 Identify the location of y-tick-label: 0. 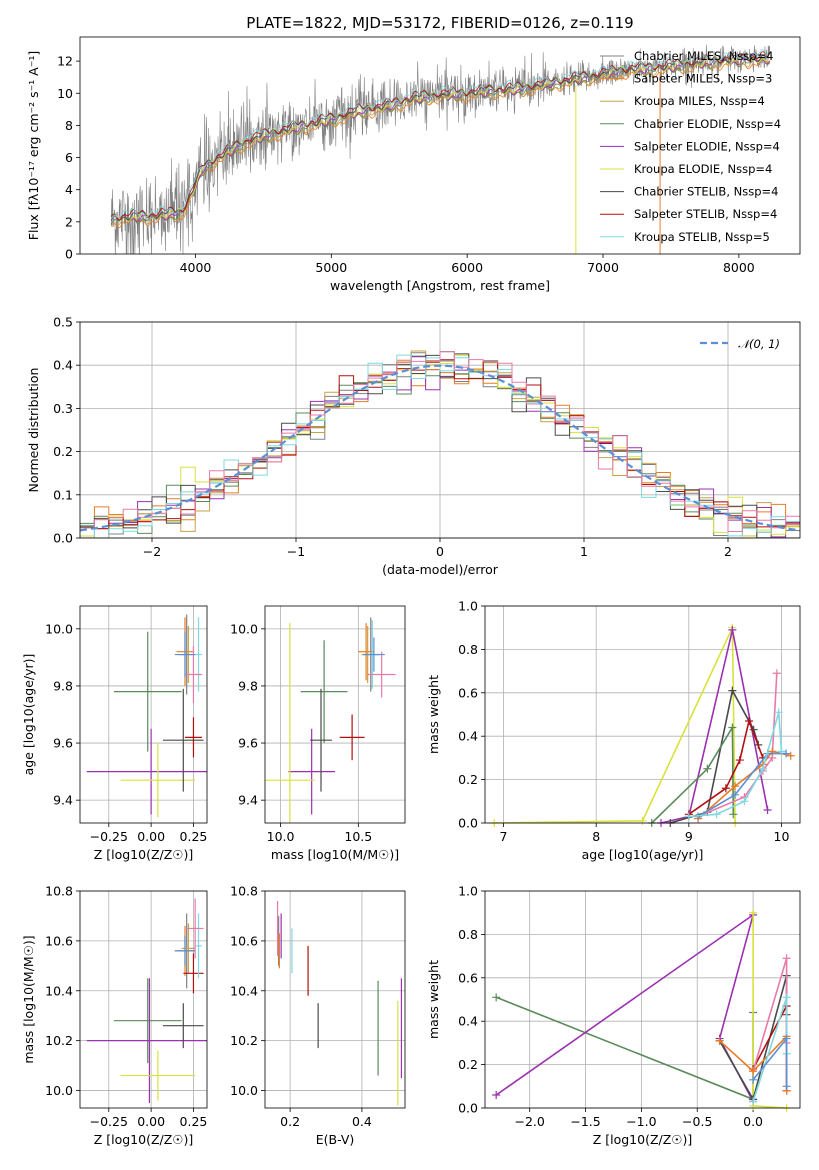
(69, 254).